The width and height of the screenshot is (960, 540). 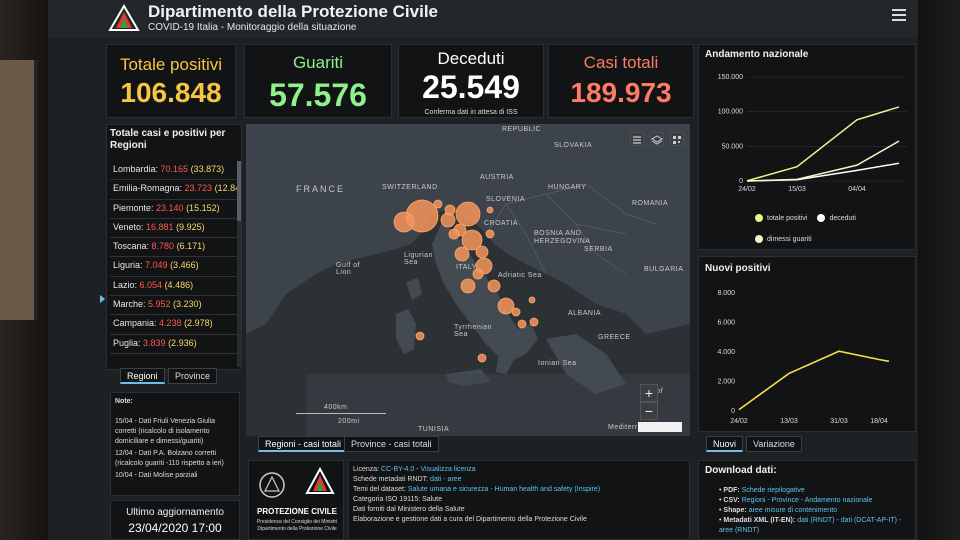 I want to click on region-item: Lazio: 6.054 (4.486), so click(x=174, y=287).